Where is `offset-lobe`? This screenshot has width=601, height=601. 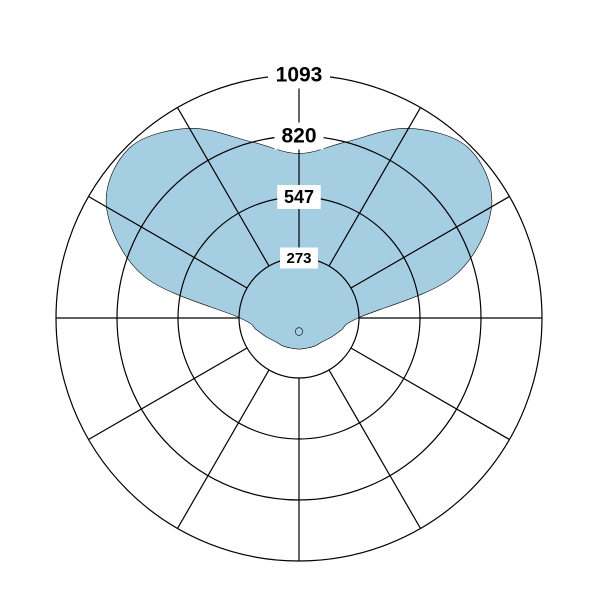 offset-lobe is located at coordinates (299, 331).